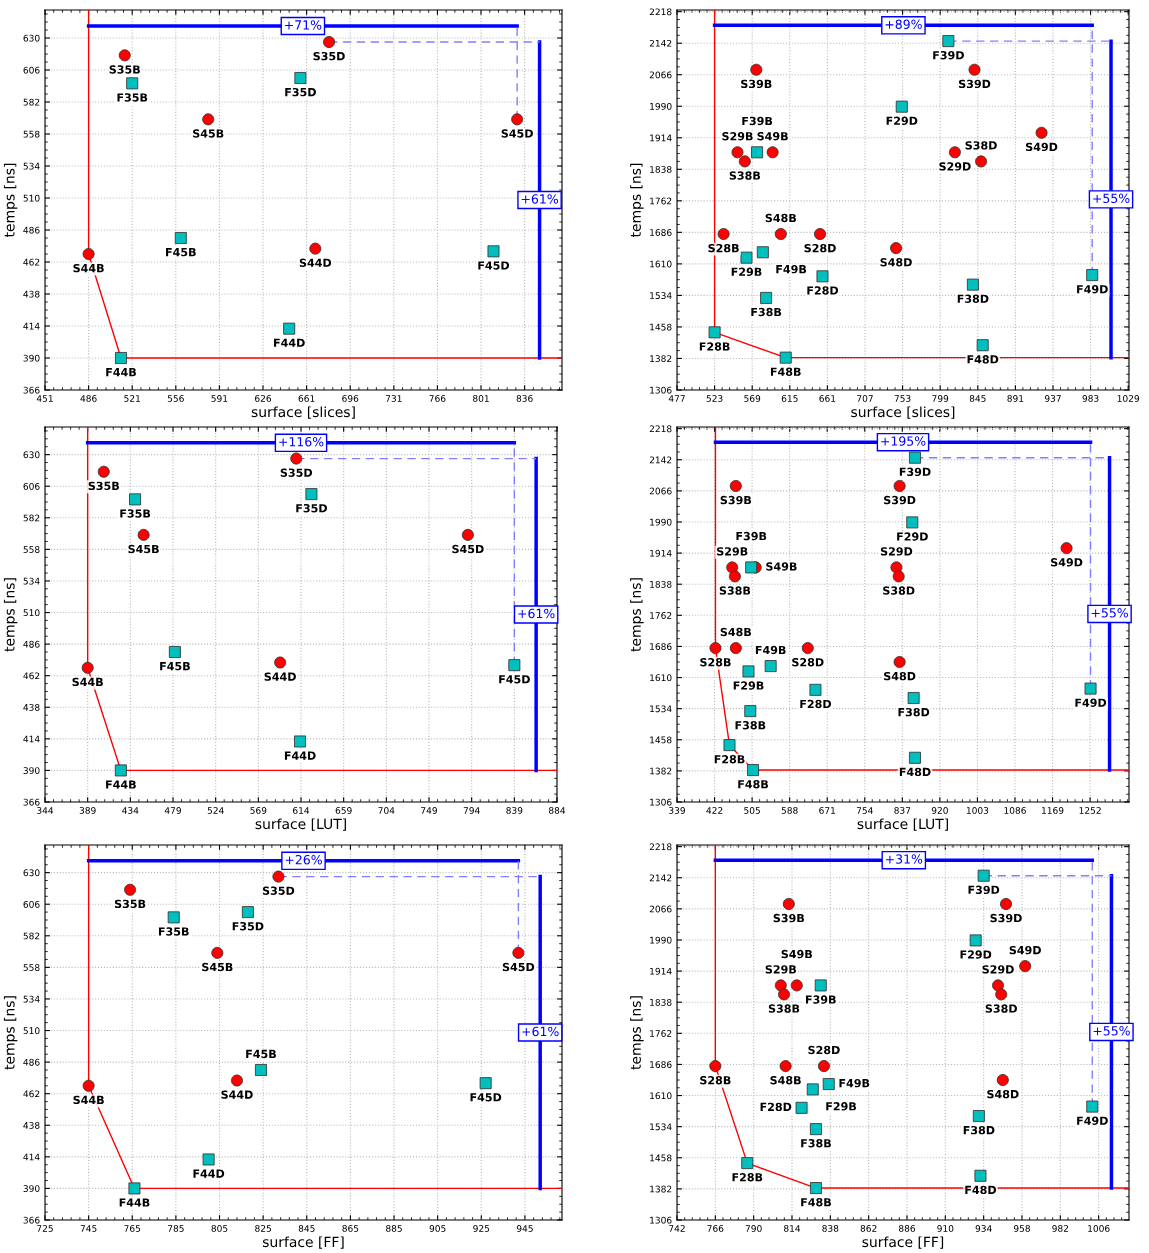  Describe the element at coordinates (1090, 810) in the screenshot. I see `x-tick-label: 1252` at that location.